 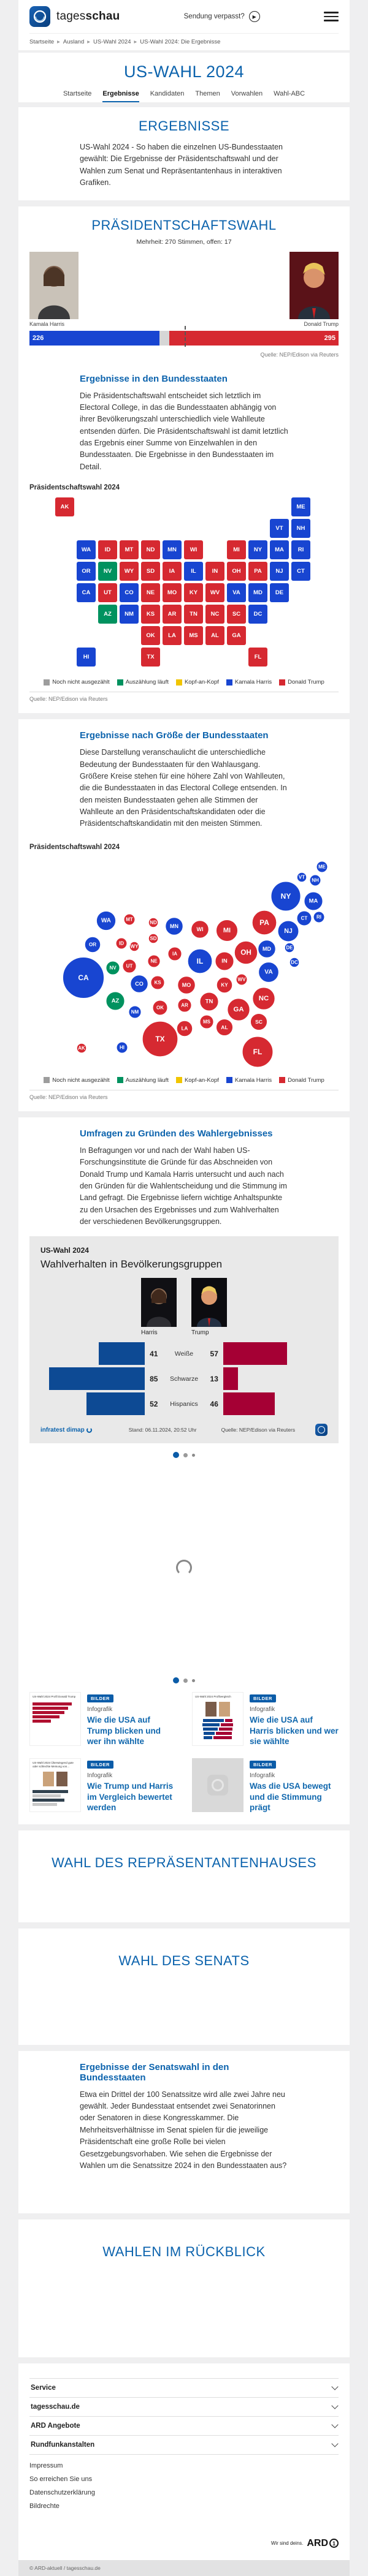 I want to click on state-tile-AL: AL, so click(x=214, y=636).